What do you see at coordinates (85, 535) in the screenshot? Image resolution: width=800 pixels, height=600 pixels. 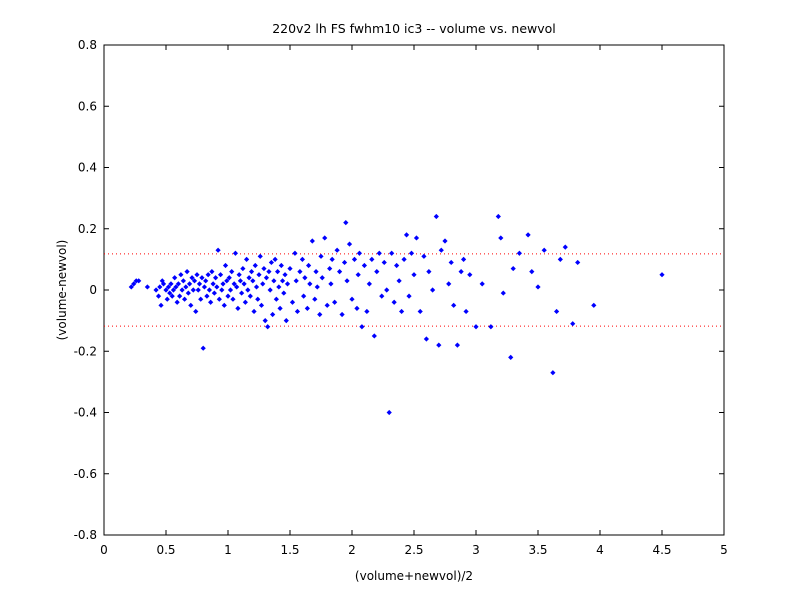 I see `y-tick-label: -0.8` at bounding box center [85, 535].